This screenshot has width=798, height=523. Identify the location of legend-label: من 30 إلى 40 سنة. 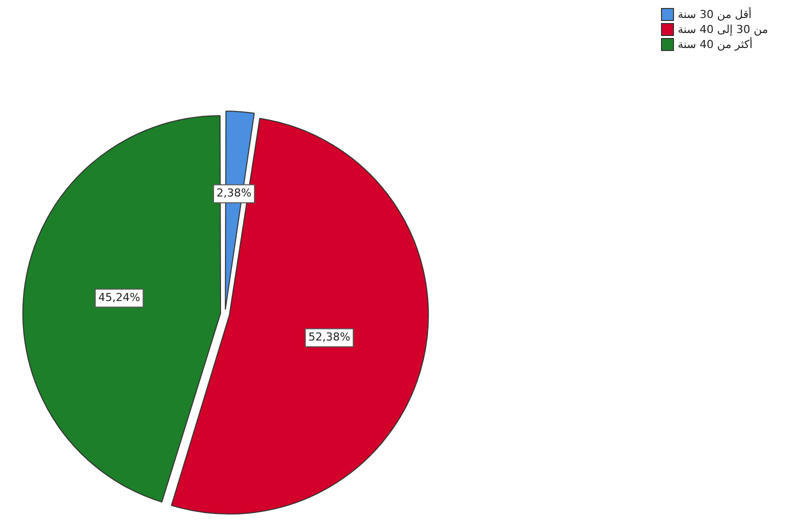
(723, 29).